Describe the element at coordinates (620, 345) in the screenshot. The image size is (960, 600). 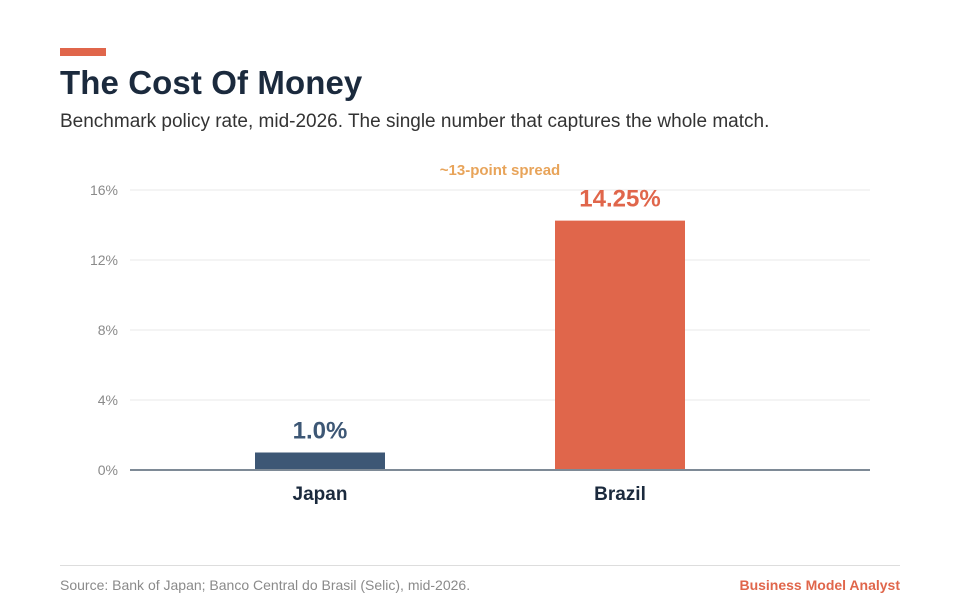
I see `bar-brazil` at that location.